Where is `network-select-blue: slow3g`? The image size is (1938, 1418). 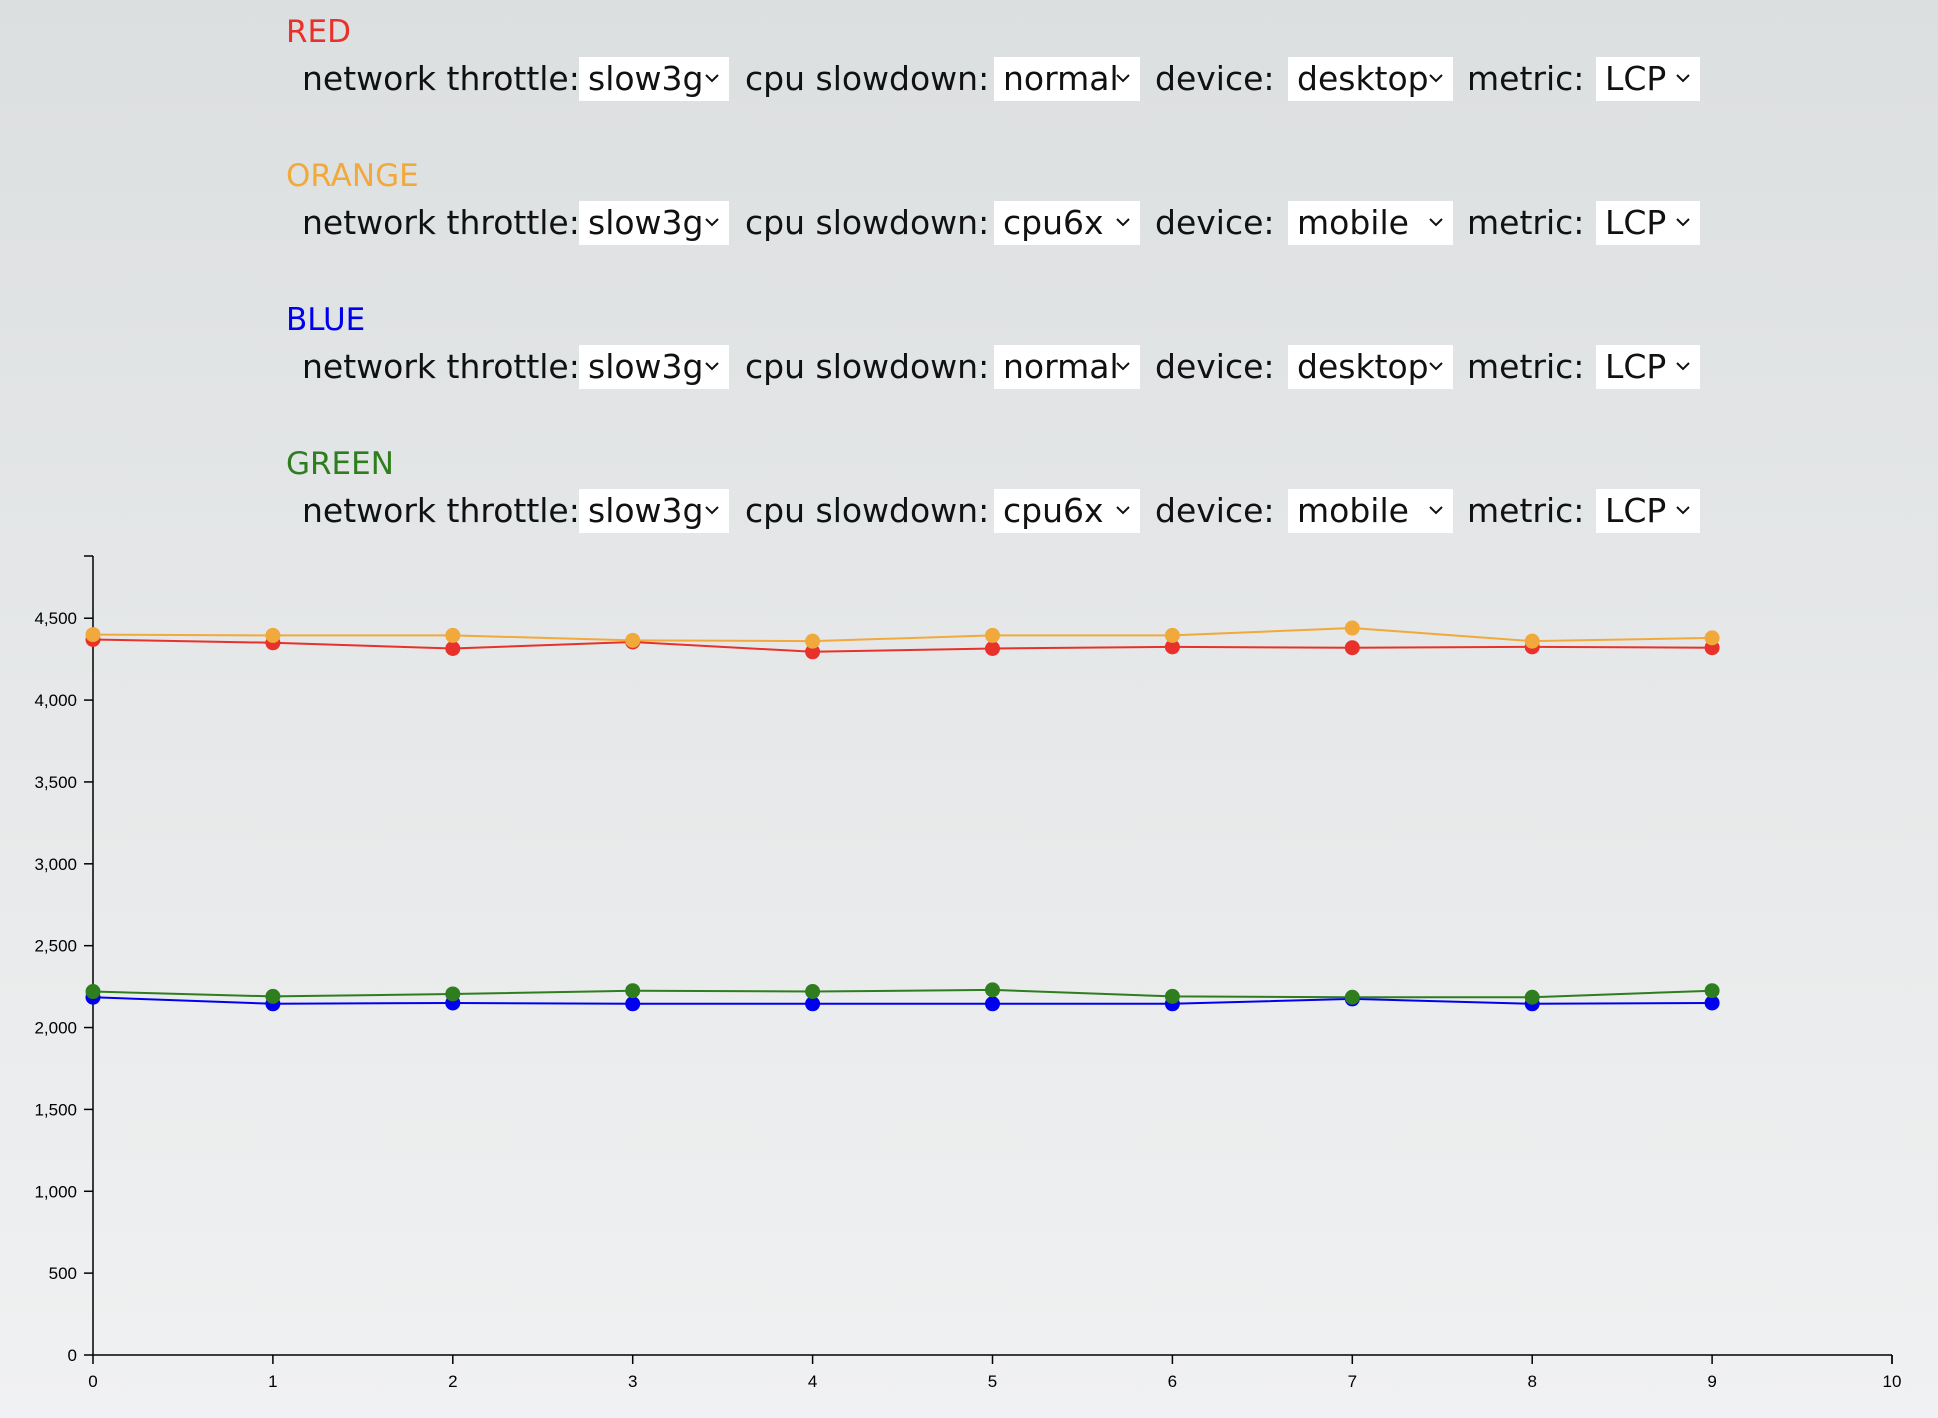 network-select-blue: slow3g is located at coordinates (654, 367).